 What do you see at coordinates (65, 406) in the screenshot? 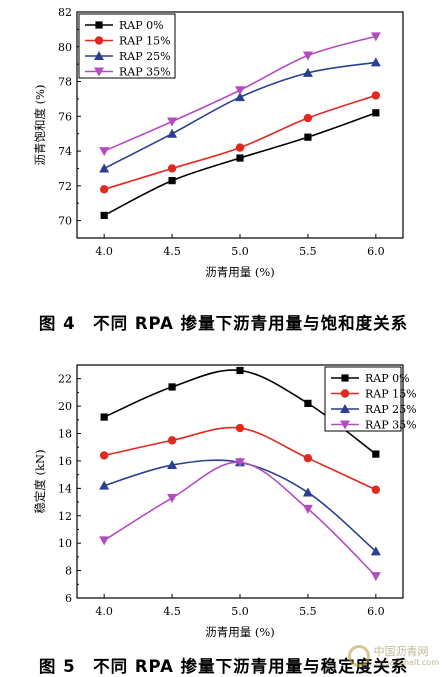
I see `y-tick-label: 20` at bounding box center [65, 406].